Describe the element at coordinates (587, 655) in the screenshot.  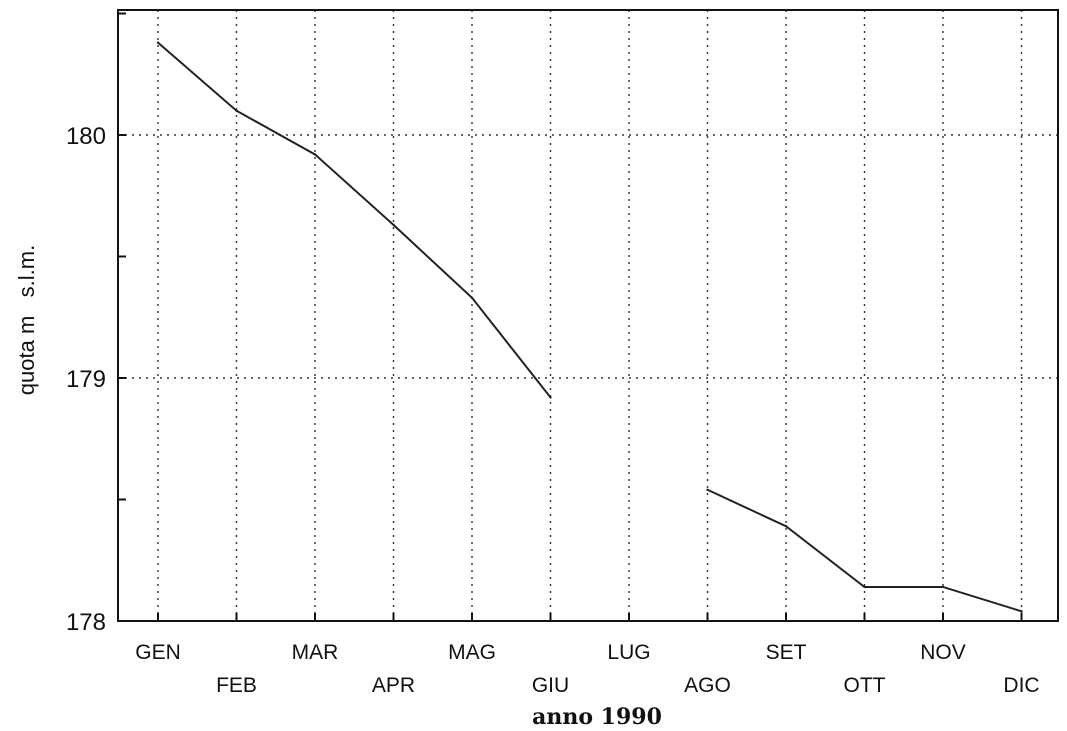
I see `x-axis-ticks: GEN FEB MAR APR MAG GIU LUG AGO SET OTT NOV DIC` at that location.